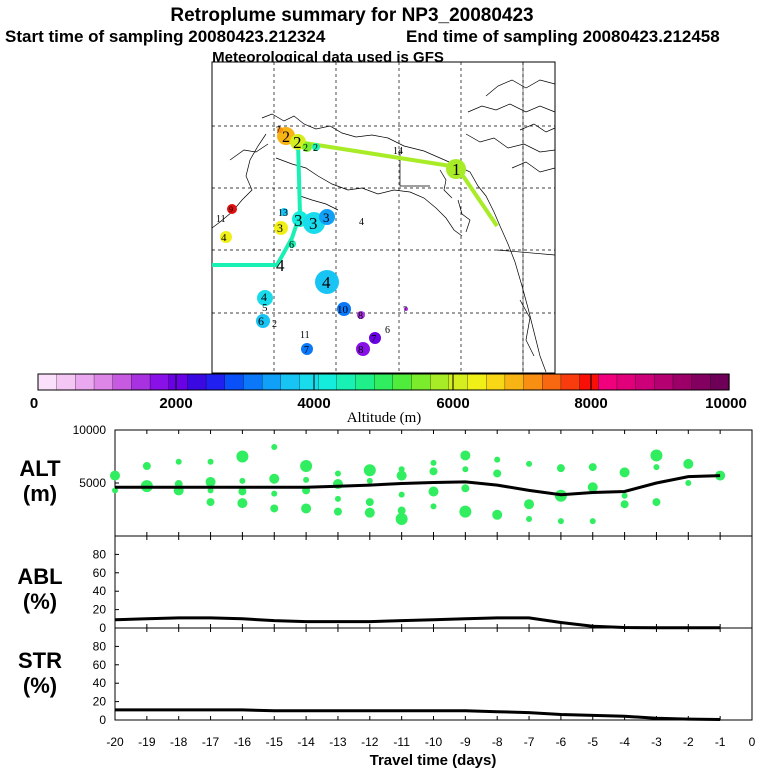  Describe the element at coordinates (452, 403) in the screenshot. I see `colorbar-tick-6000: 6000` at that location.